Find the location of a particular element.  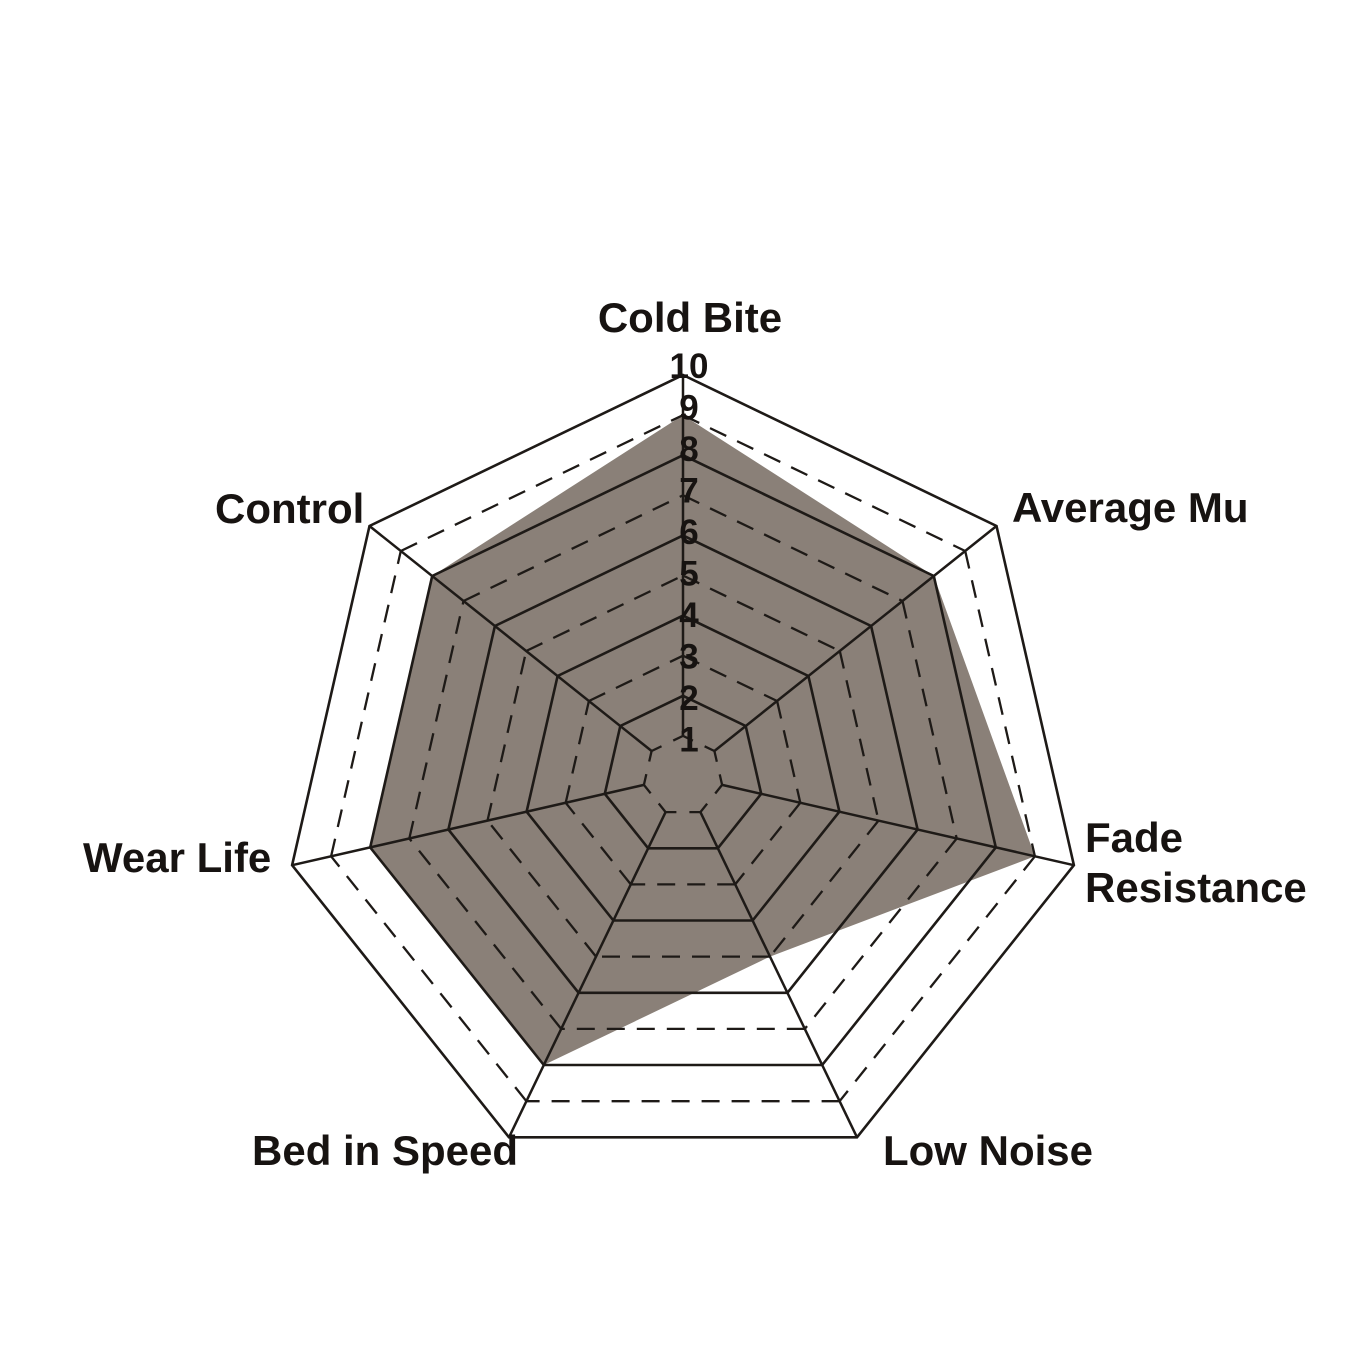

tick-label-3: 3 is located at coordinates (688, 657).